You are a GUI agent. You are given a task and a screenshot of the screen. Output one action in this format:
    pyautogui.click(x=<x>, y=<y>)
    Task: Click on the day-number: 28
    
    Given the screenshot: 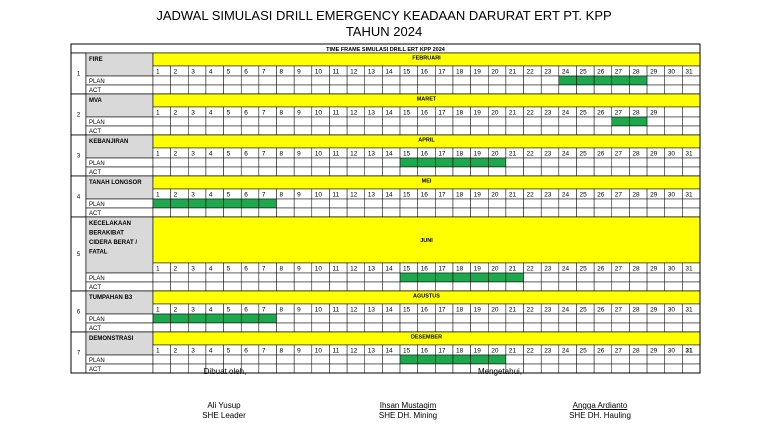 What is the action you would take?
    pyautogui.click(x=636, y=351)
    